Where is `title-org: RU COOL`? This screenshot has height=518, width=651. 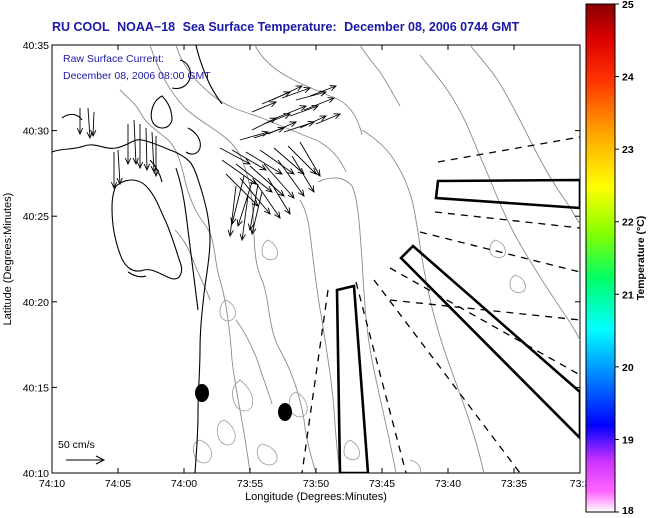
title-org: RU COOL is located at coordinates (81, 27).